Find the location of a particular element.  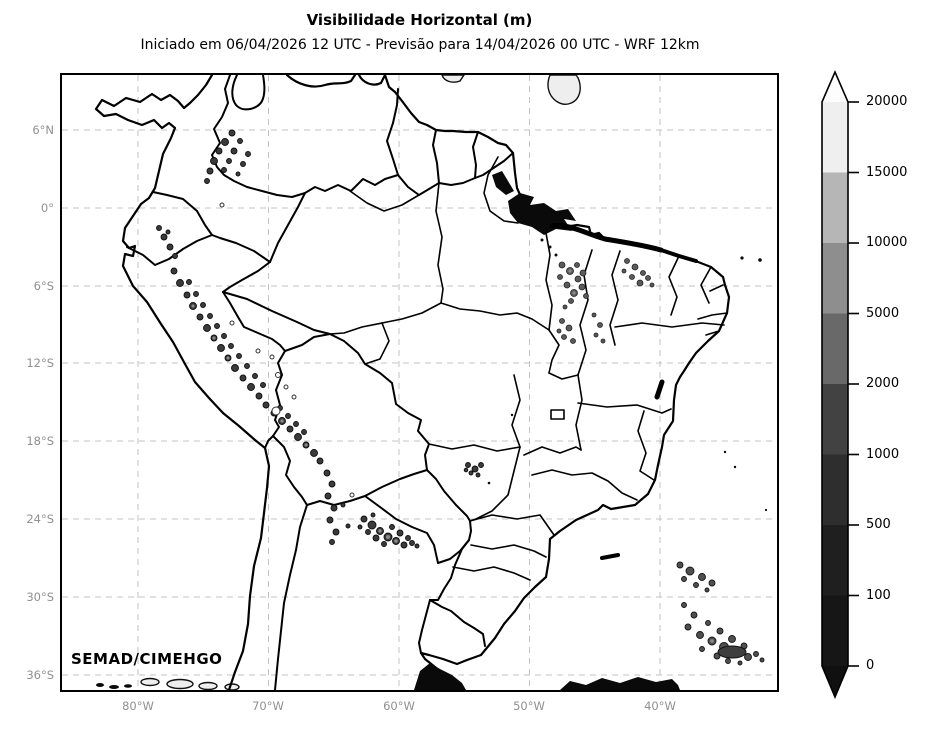

lake-maracaibo is located at coordinates (248, 93).